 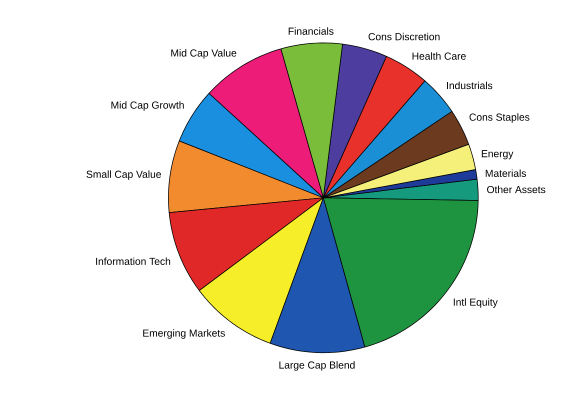 I want to click on slice-label: Health Care, so click(x=439, y=56).